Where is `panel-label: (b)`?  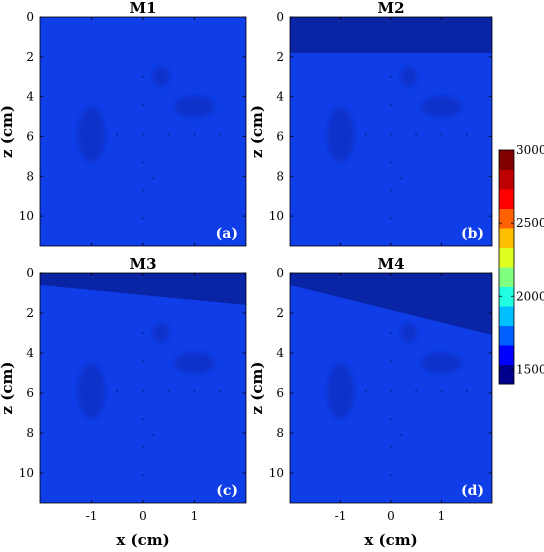
panel-label: (b) is located at coordinates (472, 234).